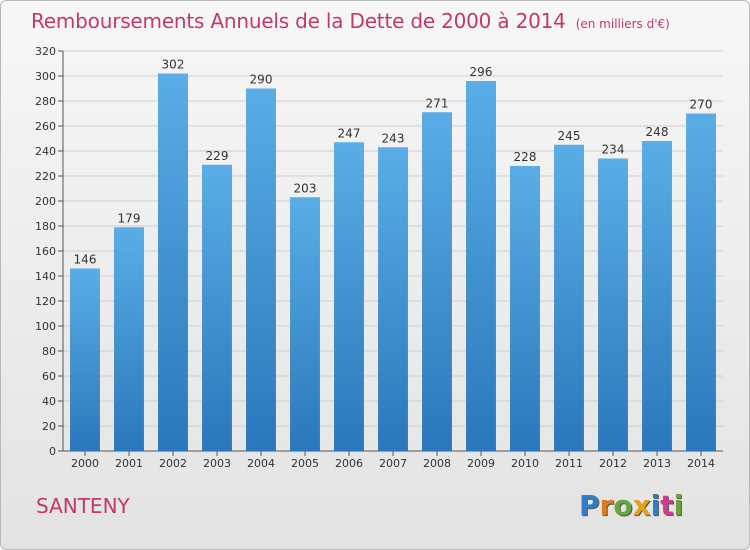 The image size is (750, 550). Describe the element at coordinates (349, 133) in the screenshot. I see `bar-value-label: 247` at that location.